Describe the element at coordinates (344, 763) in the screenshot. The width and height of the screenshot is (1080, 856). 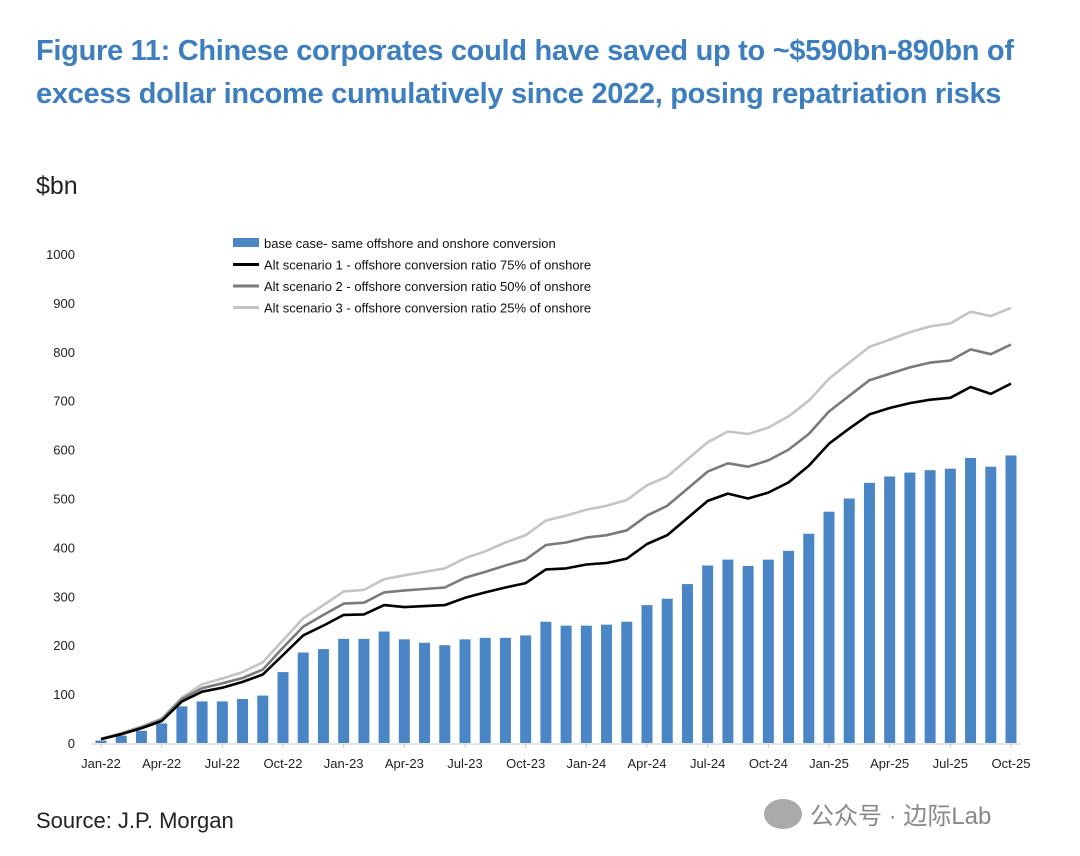
I see `x-tick-label: Jan-23` at that location.